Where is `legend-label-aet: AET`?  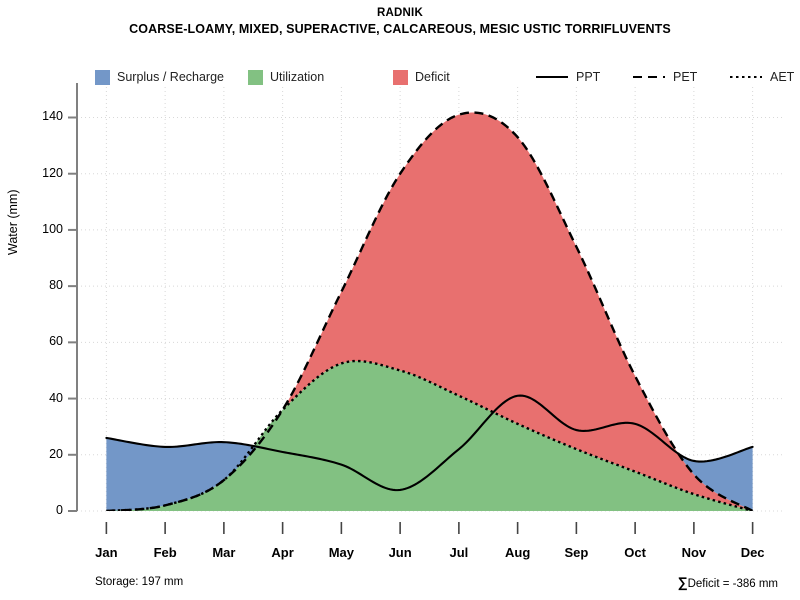 legend-label-aet: AET is located at coordinates (782, 77).